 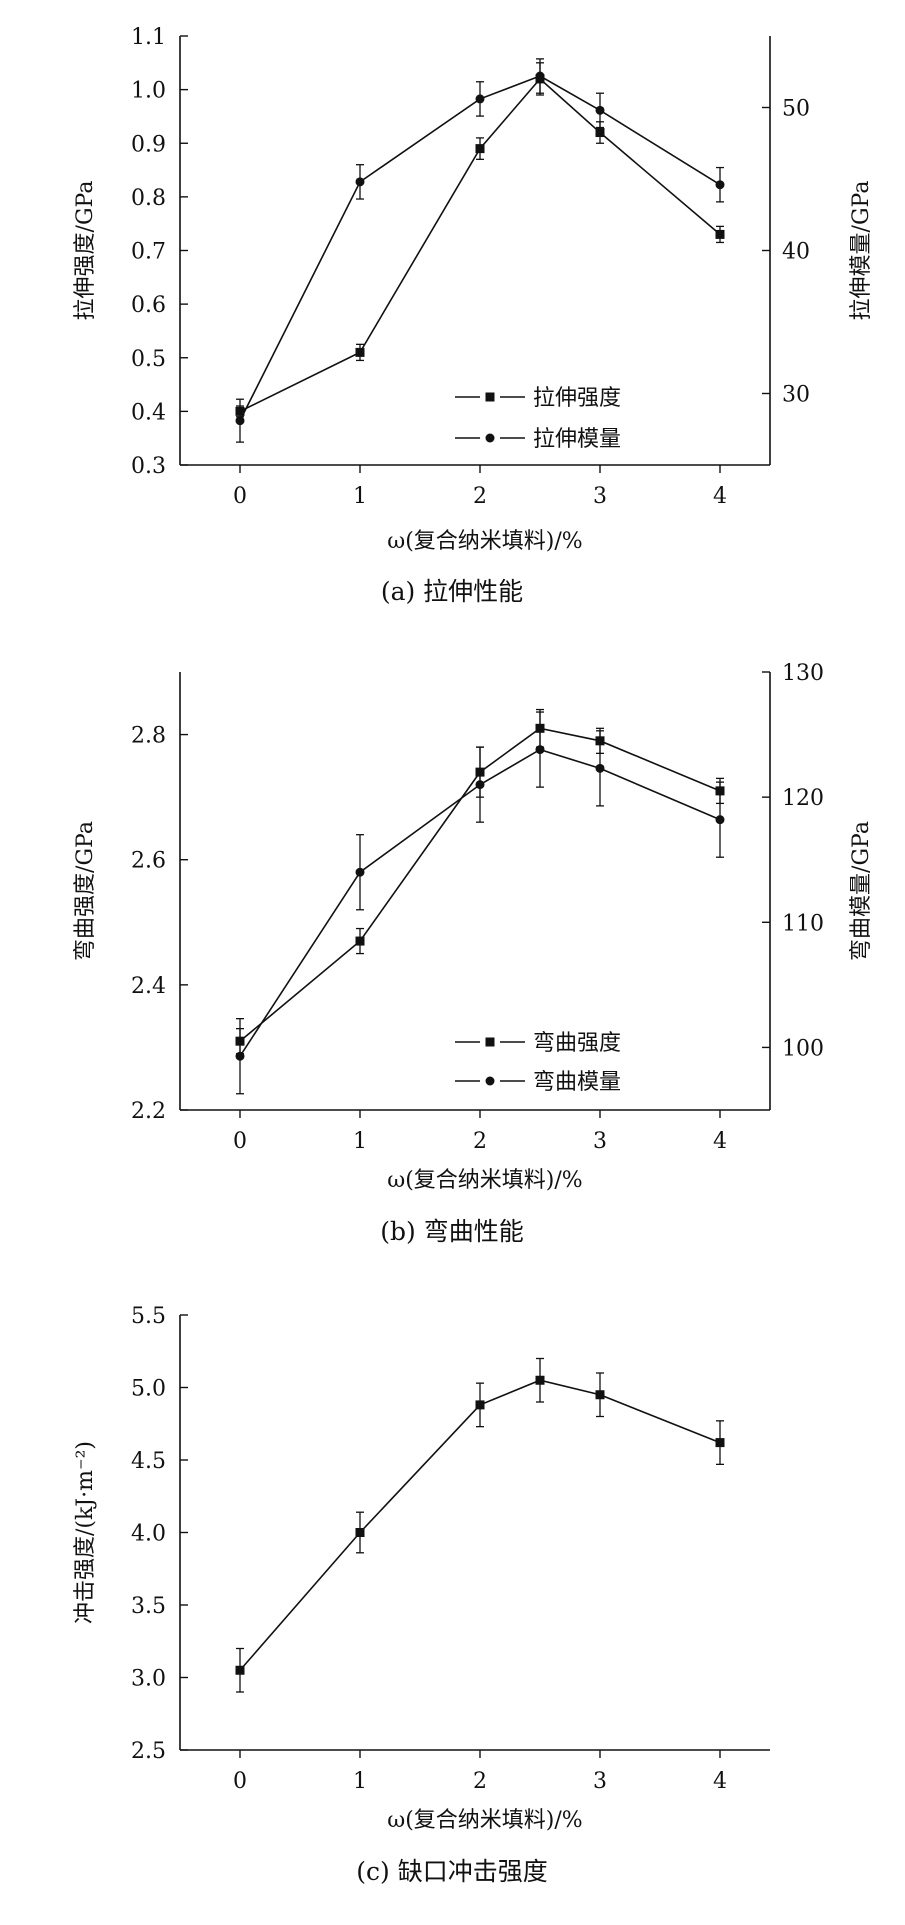 I want to click on y-tick-label: 2.2, so click(x=148, y=1111).